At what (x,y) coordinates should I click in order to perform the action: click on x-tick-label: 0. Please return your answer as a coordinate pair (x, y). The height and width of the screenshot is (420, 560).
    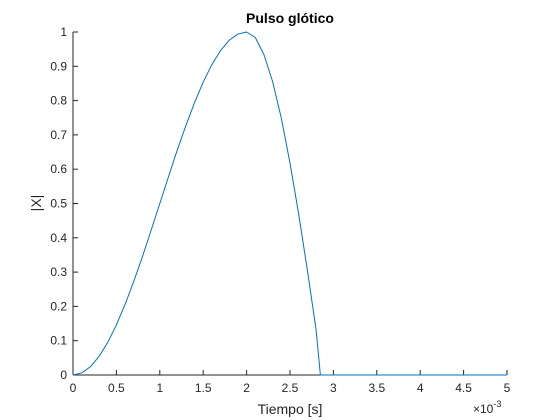
    Looking at the image, I should click on (73, 388).